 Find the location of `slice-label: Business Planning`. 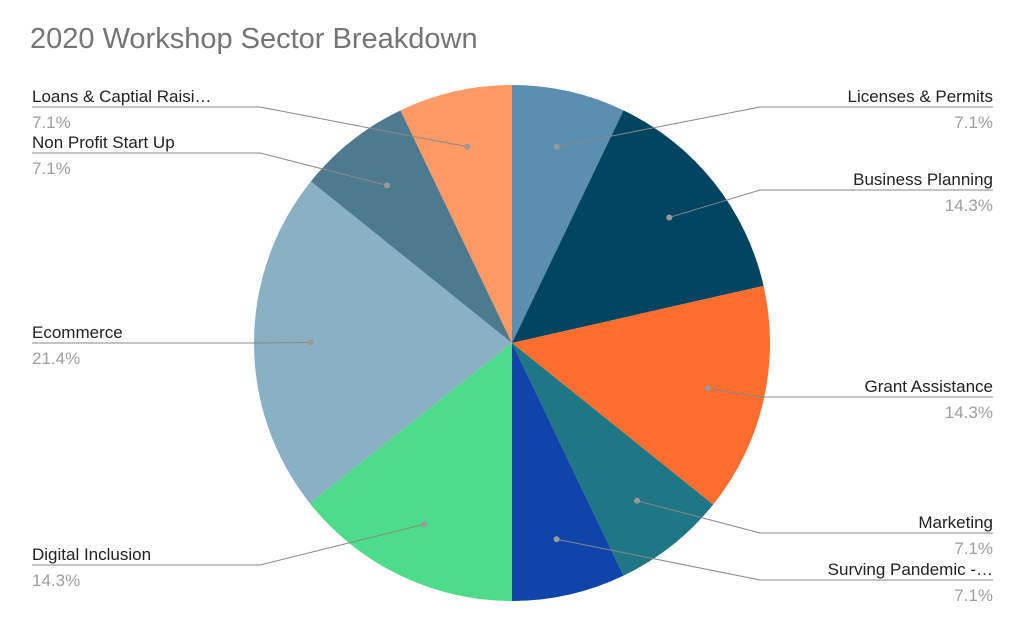

slice-label: Business Planning is located at coordinates (923, 179).